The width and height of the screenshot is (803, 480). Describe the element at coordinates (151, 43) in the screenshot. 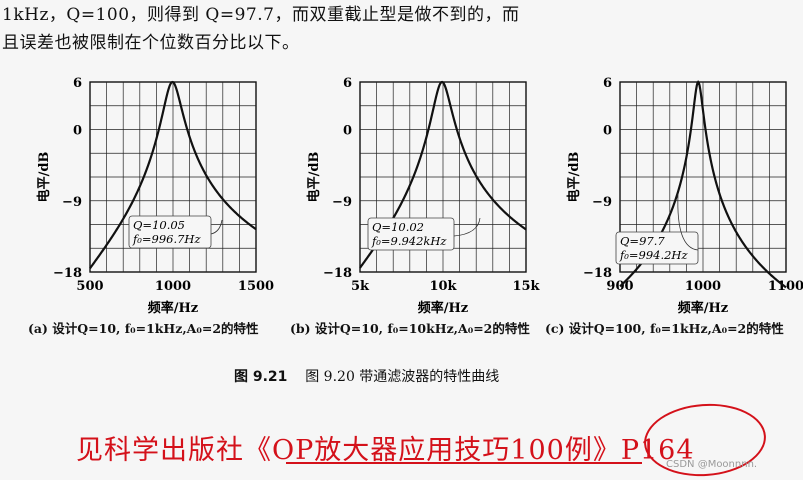

I see `paragraph-line-2: 且误差也被限制在个位数百分比以下。` at that location.